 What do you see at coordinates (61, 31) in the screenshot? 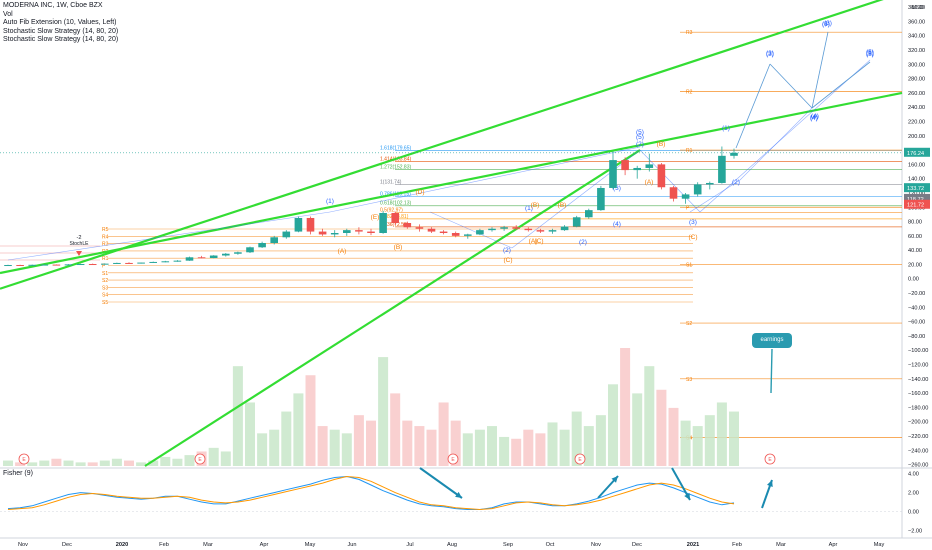
I see `legend-stoch-1: Stochastic Slow Strategy (14, 80, 20)` at bounding box center [61, 31].